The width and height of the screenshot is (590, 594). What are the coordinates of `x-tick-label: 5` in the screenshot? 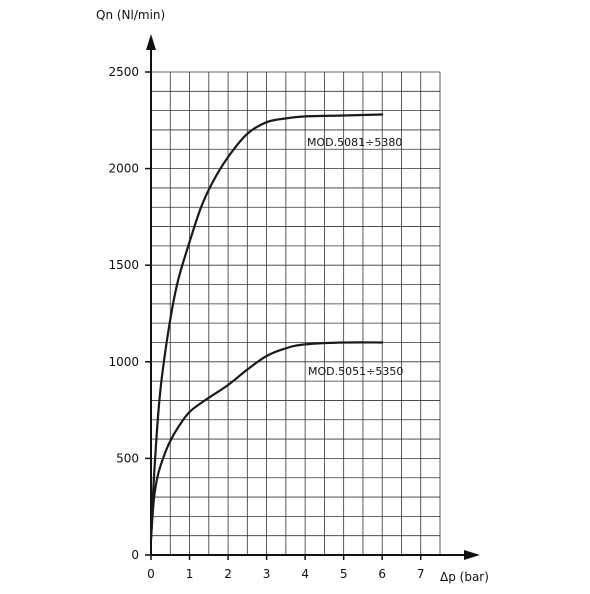 It's located at (344, 574).